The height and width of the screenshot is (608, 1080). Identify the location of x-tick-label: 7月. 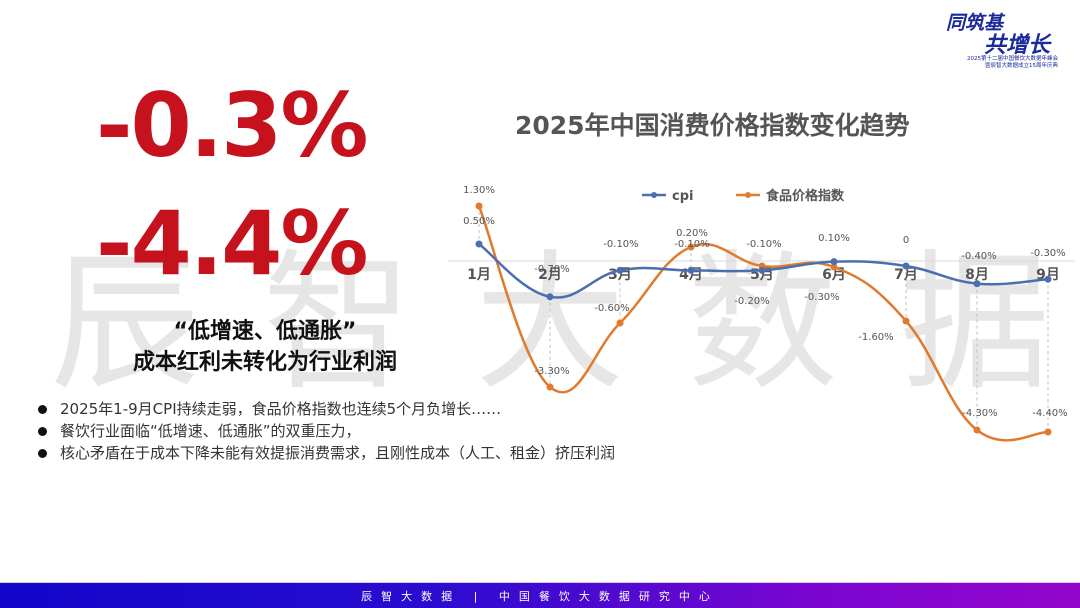
(906, 275).